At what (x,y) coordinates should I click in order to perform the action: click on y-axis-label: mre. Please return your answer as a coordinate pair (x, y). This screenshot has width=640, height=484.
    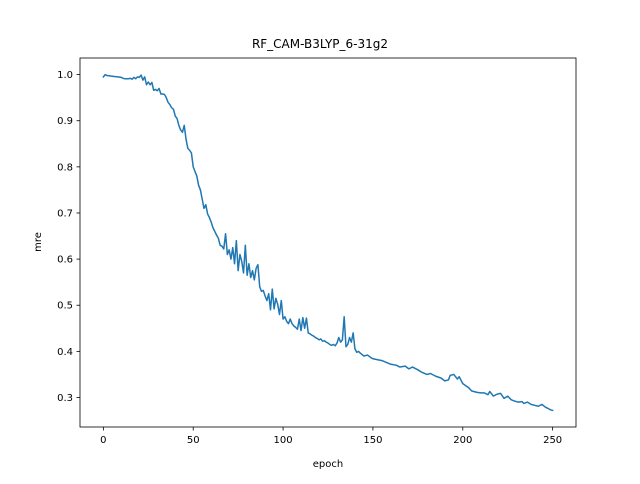
    Looking at the image, I should click on (38, 242).